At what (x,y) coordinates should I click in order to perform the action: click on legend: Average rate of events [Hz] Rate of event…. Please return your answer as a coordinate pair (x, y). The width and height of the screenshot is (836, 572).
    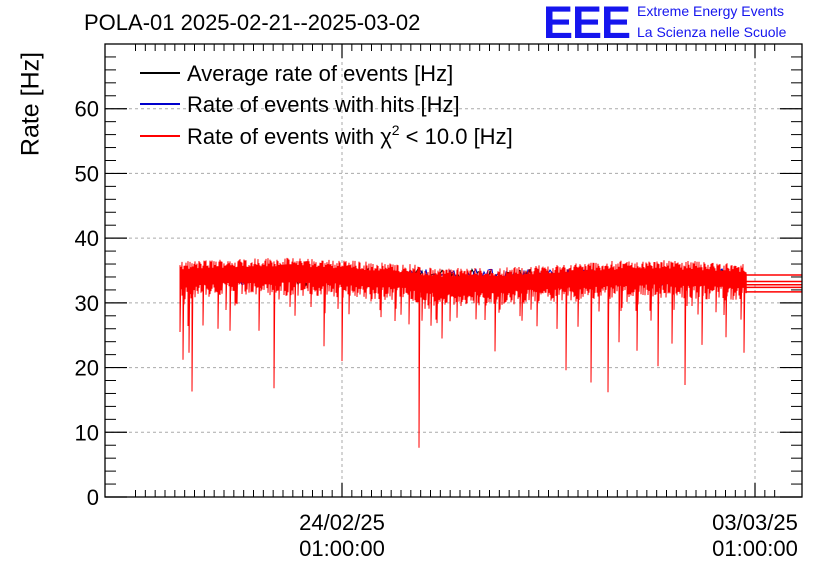
    Looking at the image, I should click on (326, 105).